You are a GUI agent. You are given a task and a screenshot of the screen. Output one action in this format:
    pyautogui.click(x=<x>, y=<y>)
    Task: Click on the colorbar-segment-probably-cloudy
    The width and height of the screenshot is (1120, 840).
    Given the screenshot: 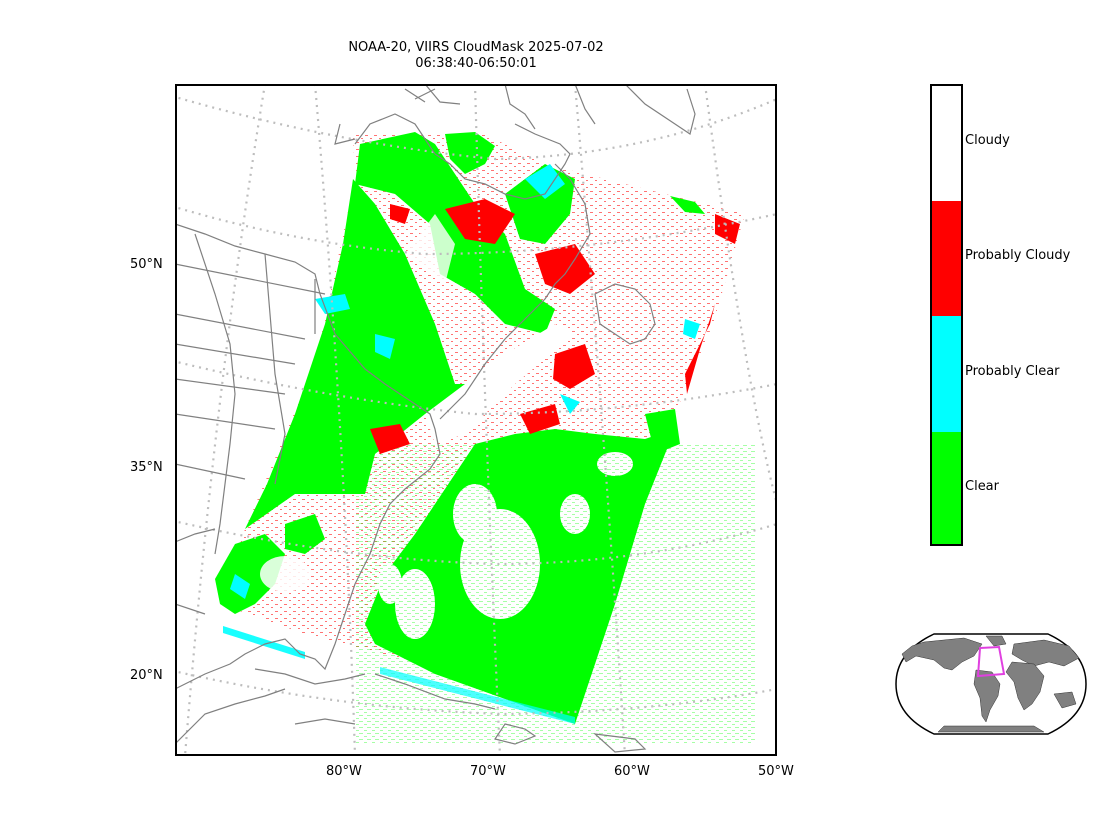 What is the action you would take?
    pyautogui.click(x=946, y=258)
    